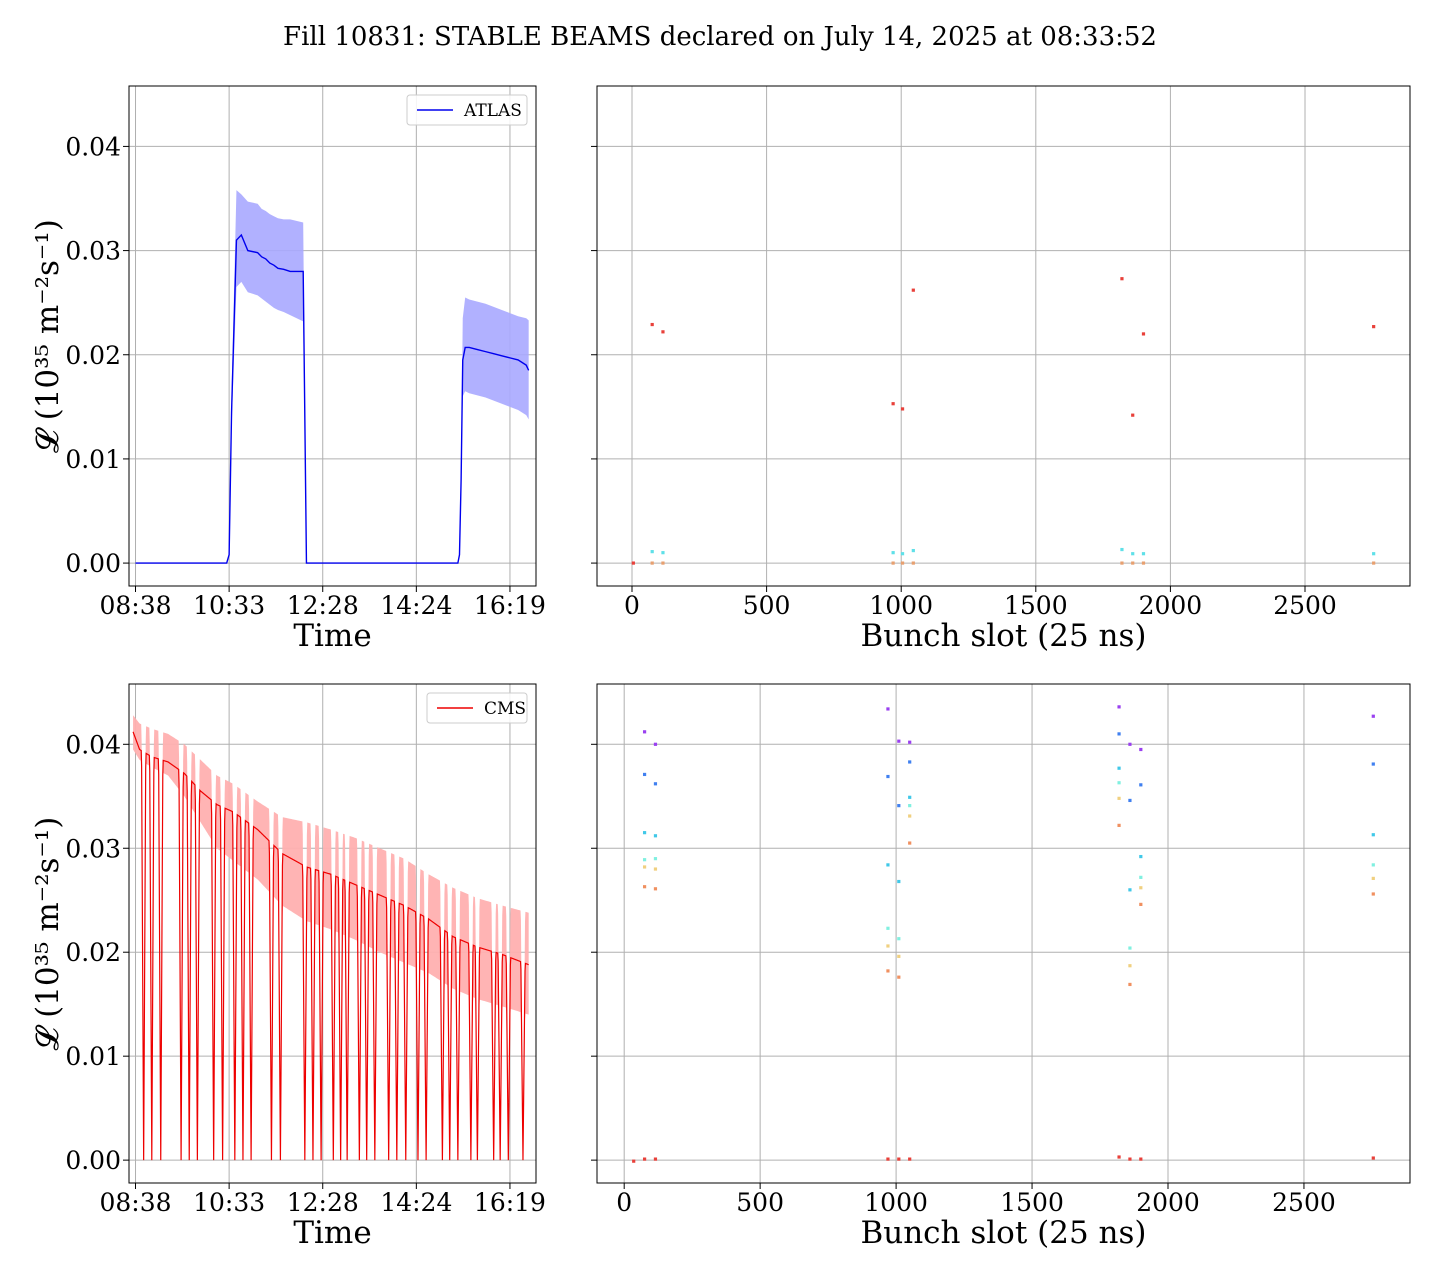  I want to click on x-tick-label: 10:33, so click(229, 605).